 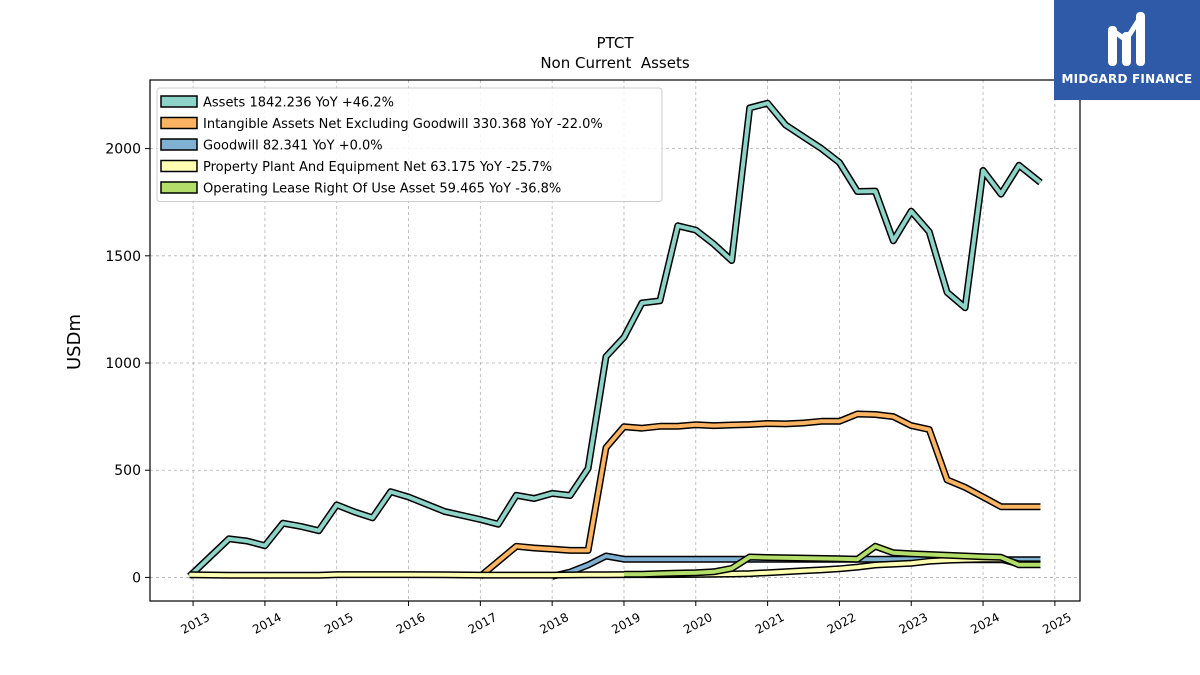 What do you see at coordinates (298, 103) in the screenshot?
I see `legend-entry: Assets 1842.236 YoY +46.2%` at bounding box center [298, 103].